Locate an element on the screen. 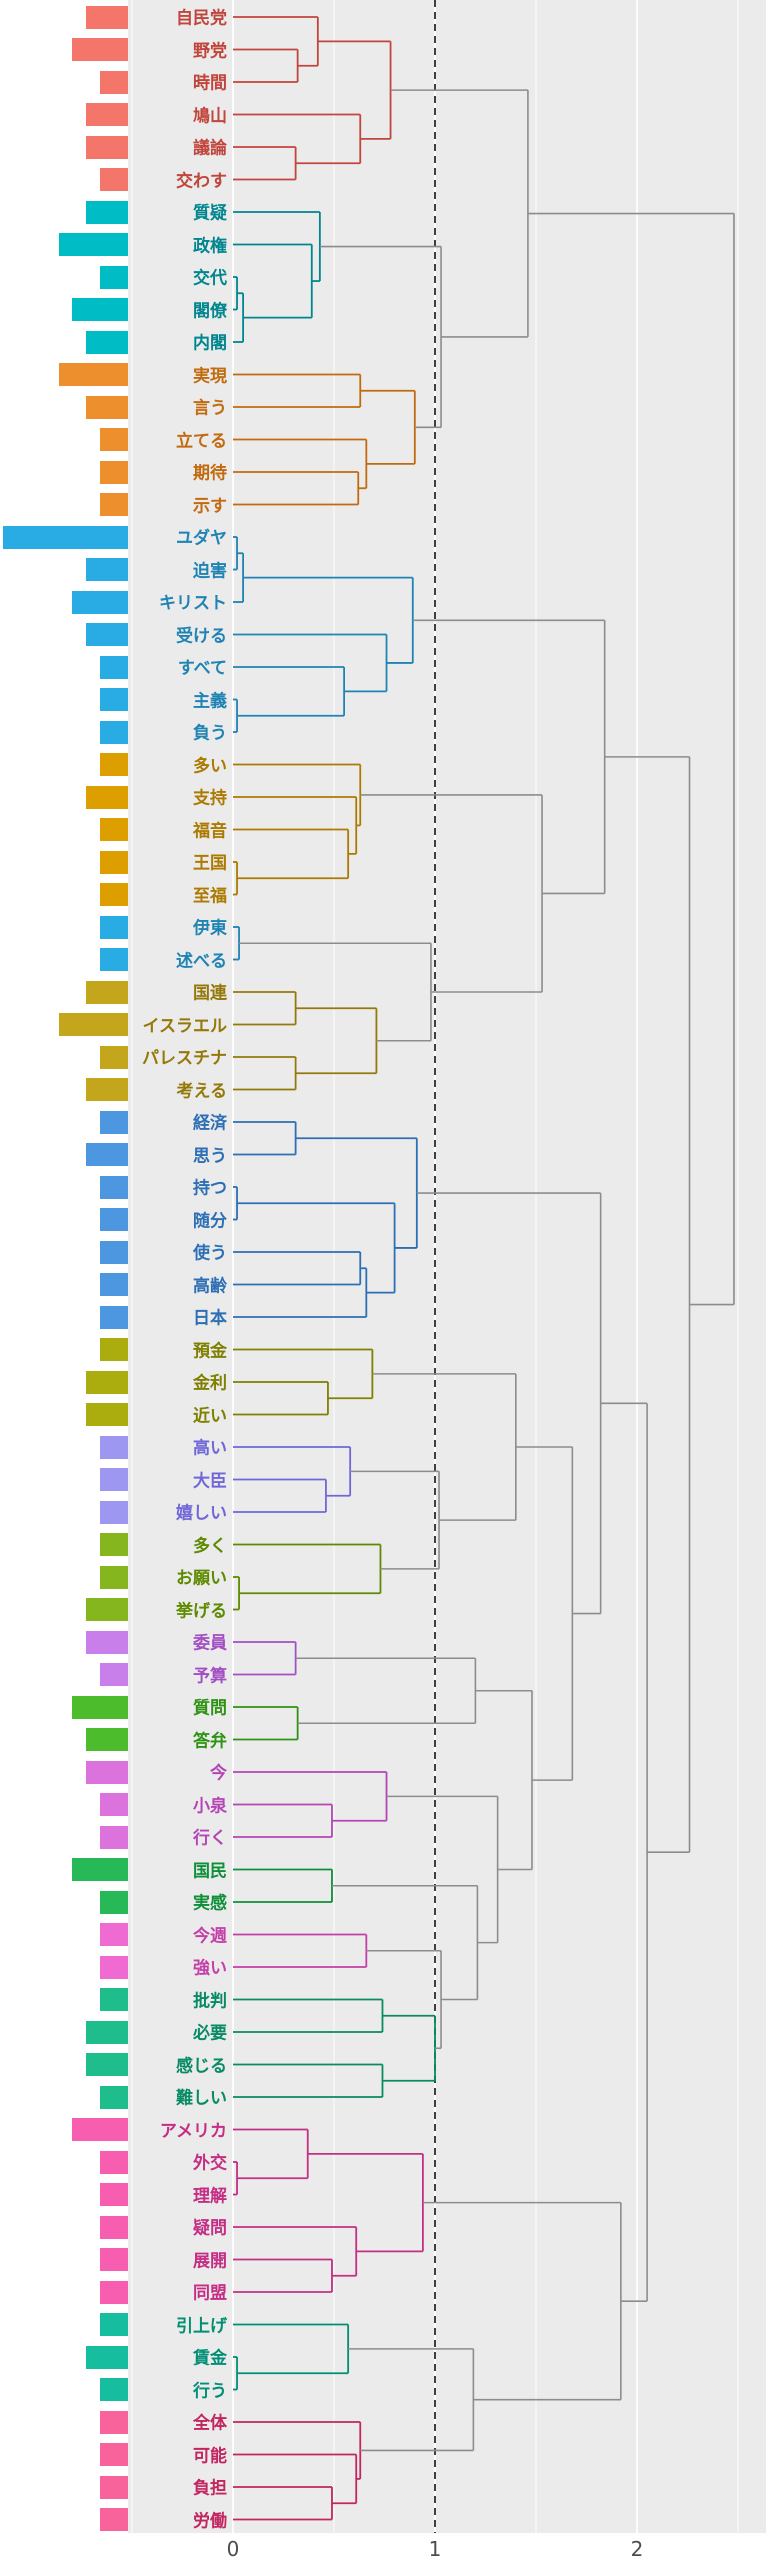 This screenshot has width=766, height=2561. leaf-label: 示す is located at coordinates (210, 506).